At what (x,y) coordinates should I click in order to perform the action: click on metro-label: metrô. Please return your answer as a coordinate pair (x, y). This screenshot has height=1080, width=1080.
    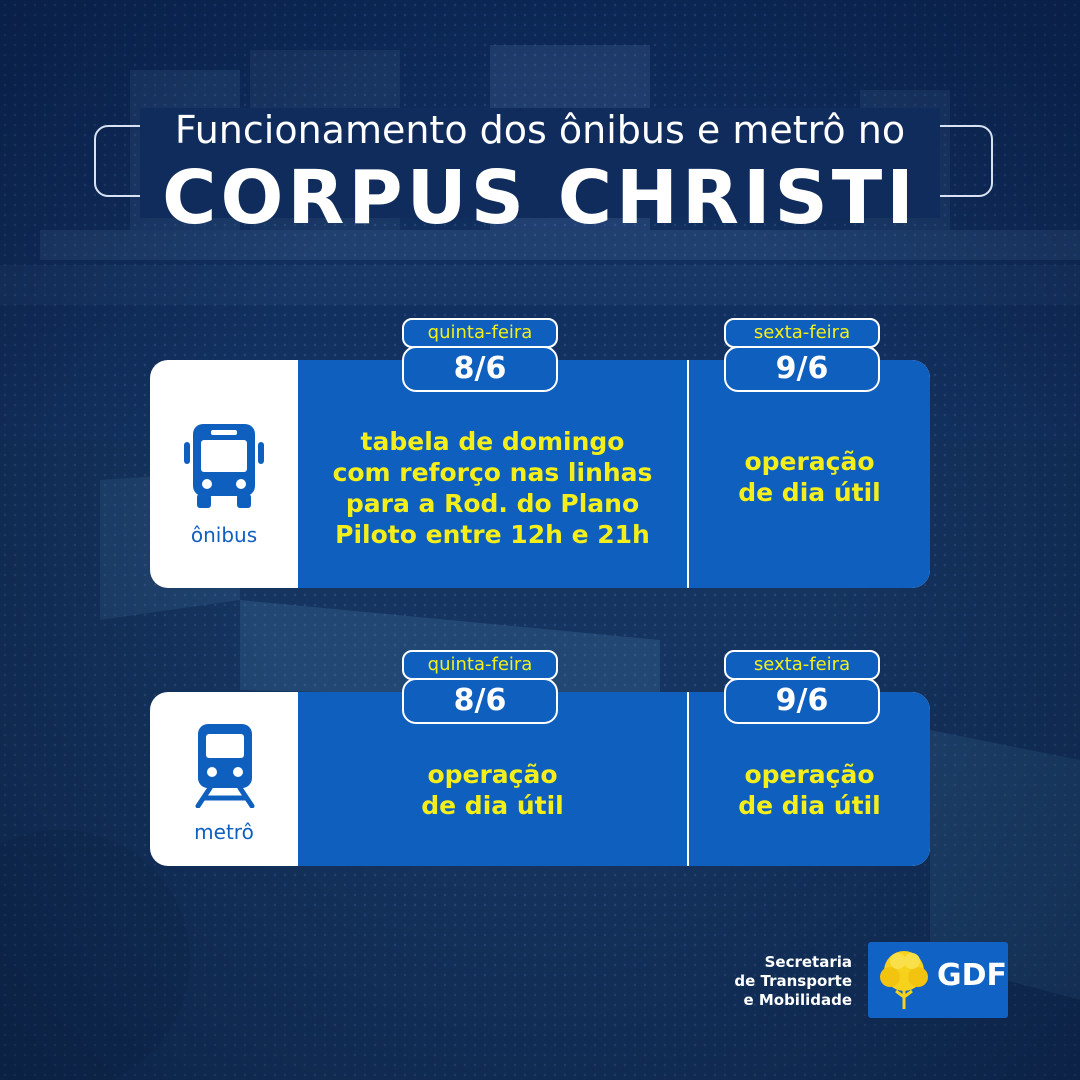
    Looking at the image, I should click on (224, 832).